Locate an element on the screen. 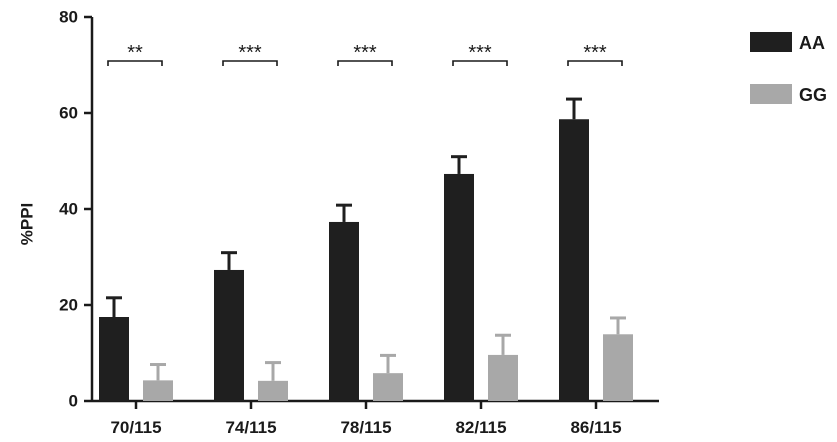 The image size is (837, 442). legend-swatch-aa is located at coordinates (771, 42).